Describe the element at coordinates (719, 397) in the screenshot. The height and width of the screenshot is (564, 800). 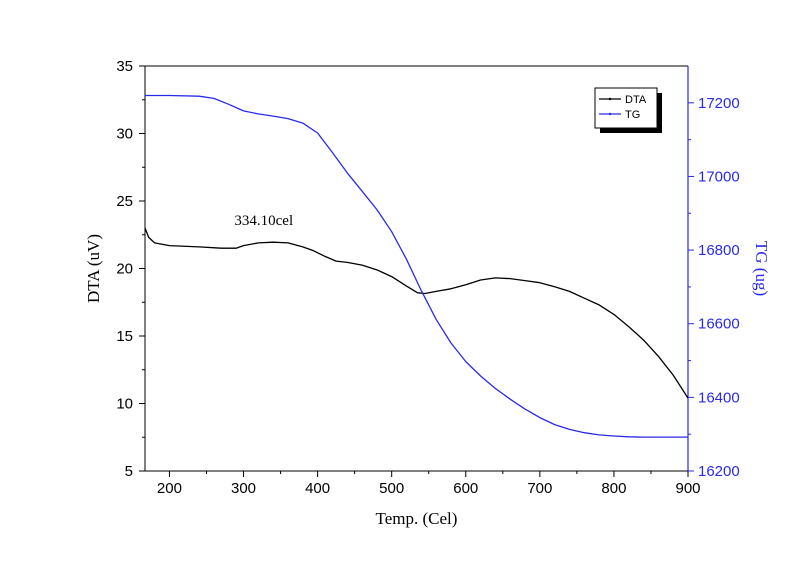
I see `y-right-tick-label: 16400` at that location.